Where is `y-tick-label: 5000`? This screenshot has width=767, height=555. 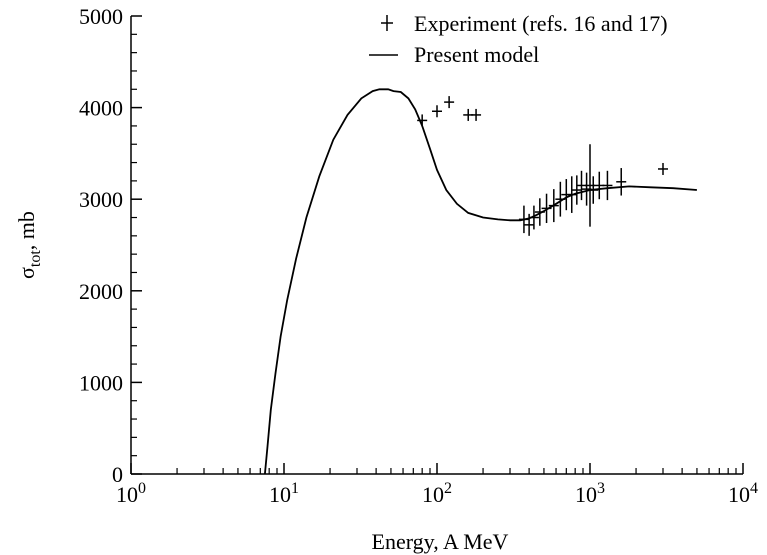
y-tick-label: 5000 is located at coordinates (101, 16).